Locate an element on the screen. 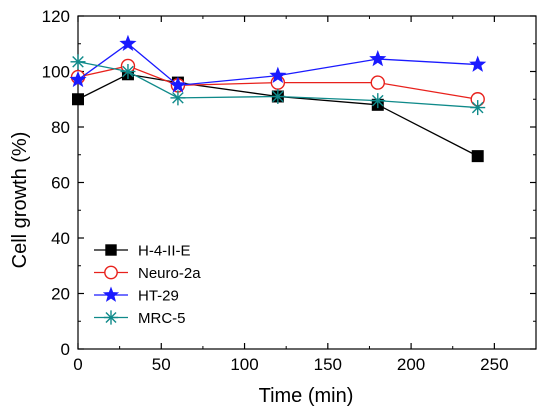 The height and width of the screenshot is (412, 550). x-tick-label: 0 is located at coordinates (77, 364).